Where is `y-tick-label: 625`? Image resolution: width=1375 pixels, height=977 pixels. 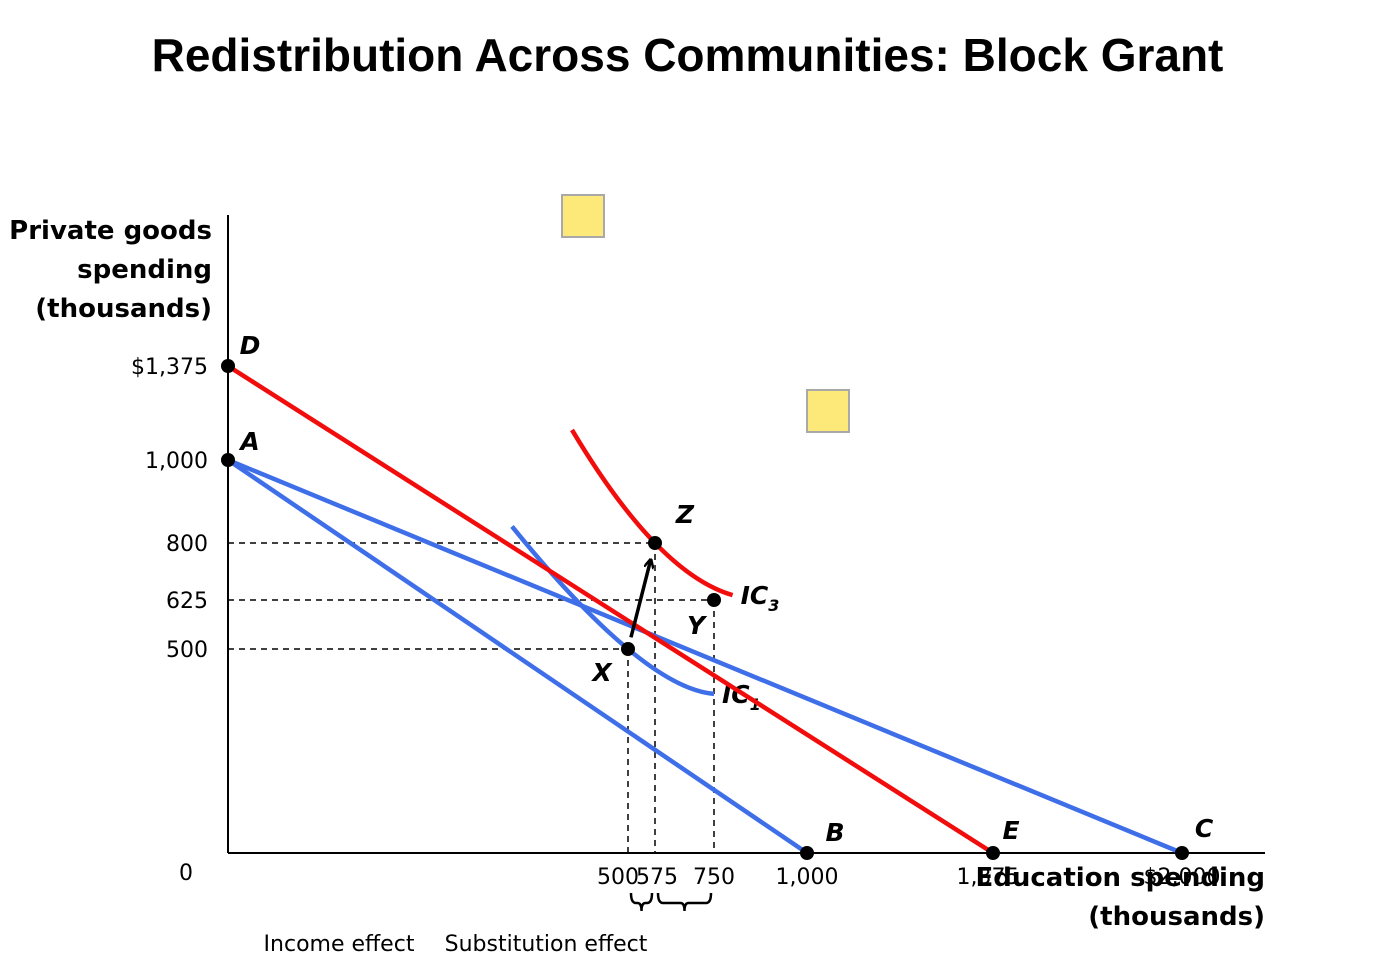 y-tick-label: 625 is located at coordinates (187, 601).